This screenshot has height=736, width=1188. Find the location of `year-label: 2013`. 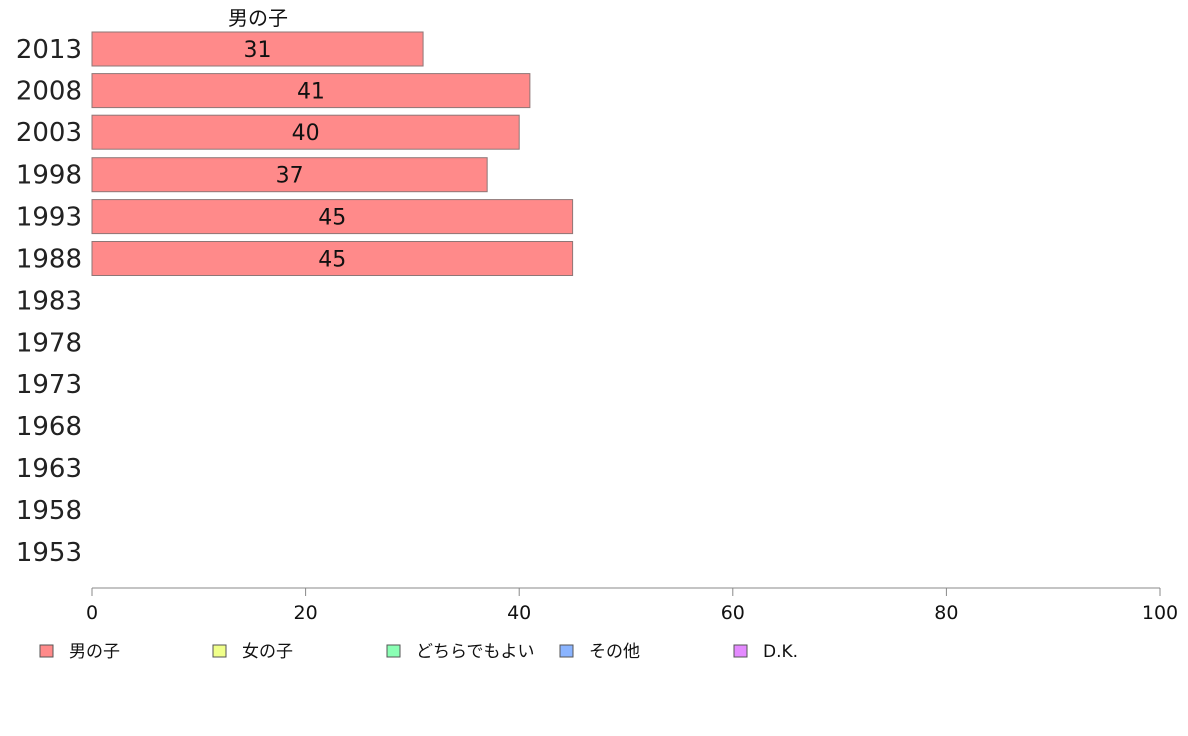

year-label: 2013 is located at coordinates (49, 50).